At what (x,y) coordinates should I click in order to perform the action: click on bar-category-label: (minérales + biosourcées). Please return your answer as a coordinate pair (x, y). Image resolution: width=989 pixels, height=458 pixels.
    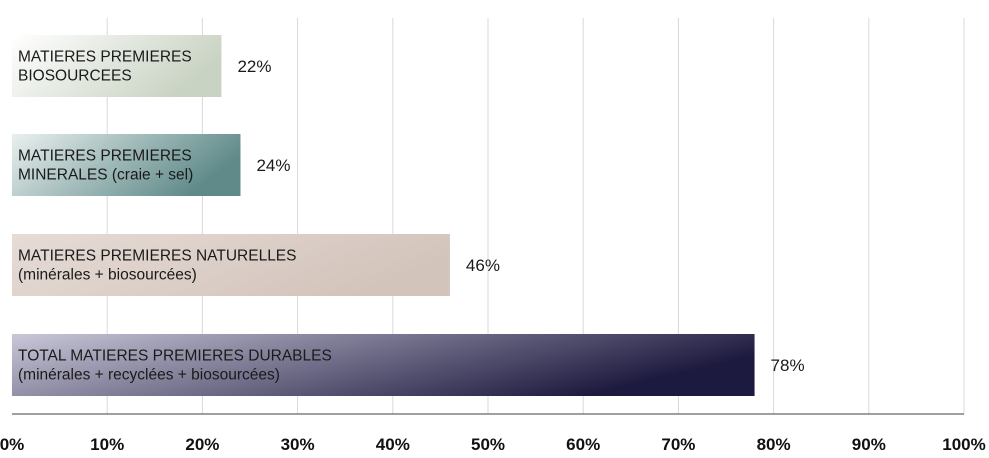
    Looking at the image, I should click on (107, 275).